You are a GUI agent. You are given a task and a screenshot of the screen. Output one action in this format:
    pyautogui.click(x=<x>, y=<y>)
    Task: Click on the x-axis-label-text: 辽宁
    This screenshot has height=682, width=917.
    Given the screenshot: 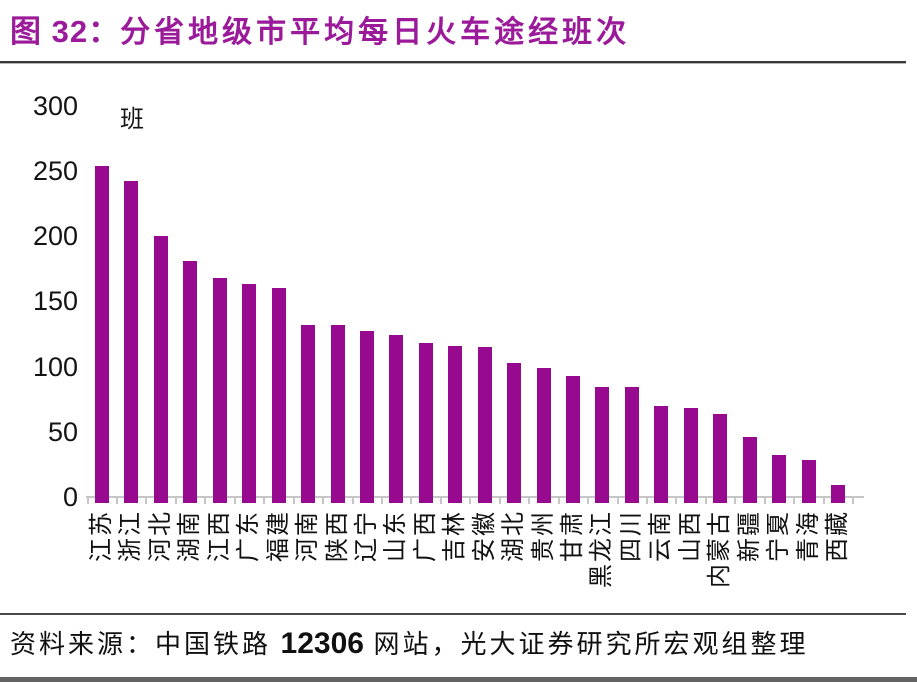 What is the action you would take?
    pyautogui.click(x=366, y=536)
    